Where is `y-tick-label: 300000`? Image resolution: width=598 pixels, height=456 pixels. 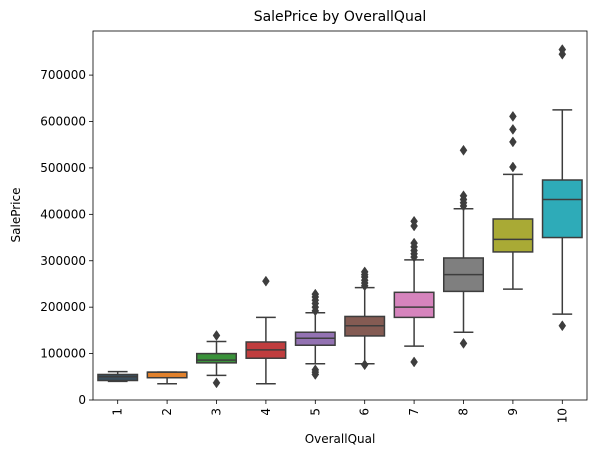
y-tick-label: 300000 is located at coordinates (63, 261).